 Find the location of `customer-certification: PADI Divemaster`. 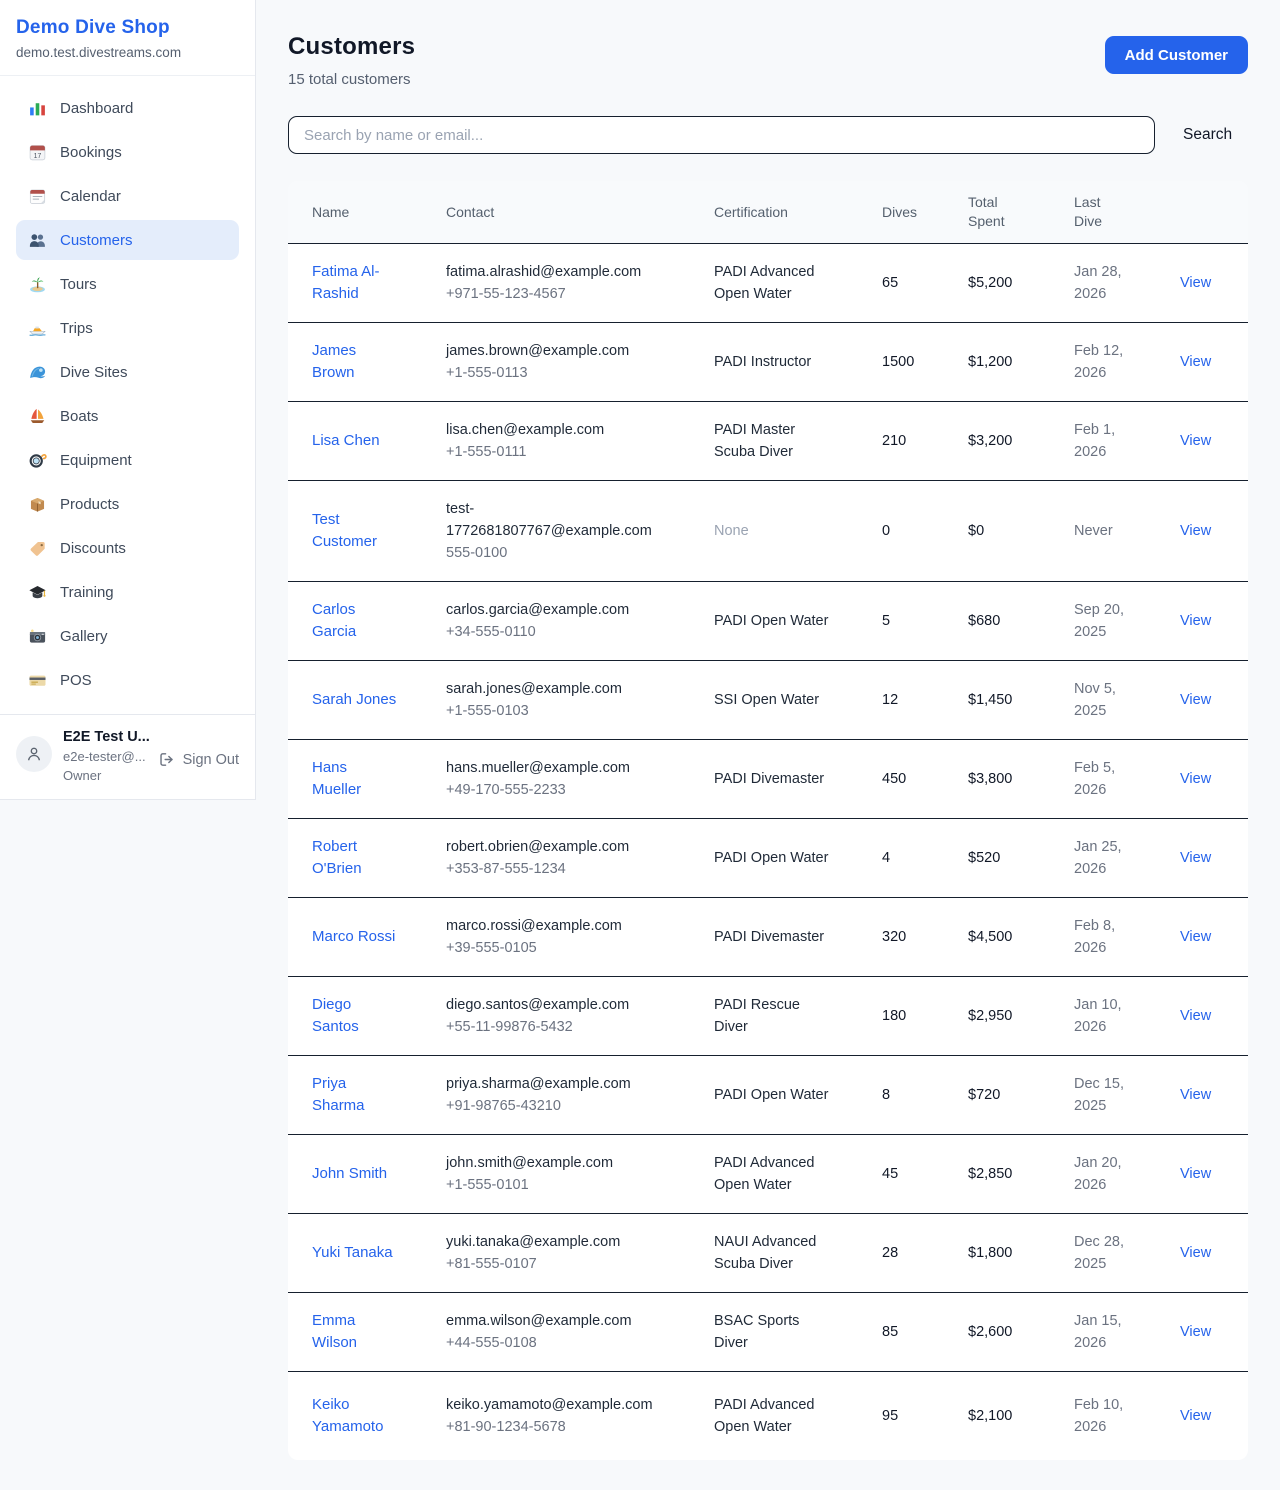

customer-certification: PADI Divemaster is located at coordinates (769, 937).